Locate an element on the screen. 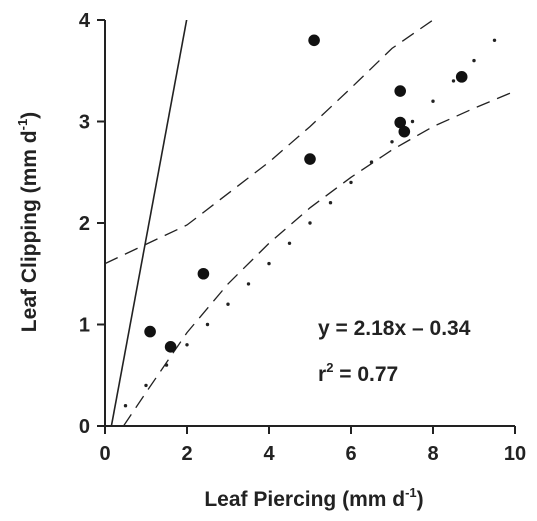 This screenshot has height=521, width=537. y-tick-label: 1 is located at coordinates (84, 326).